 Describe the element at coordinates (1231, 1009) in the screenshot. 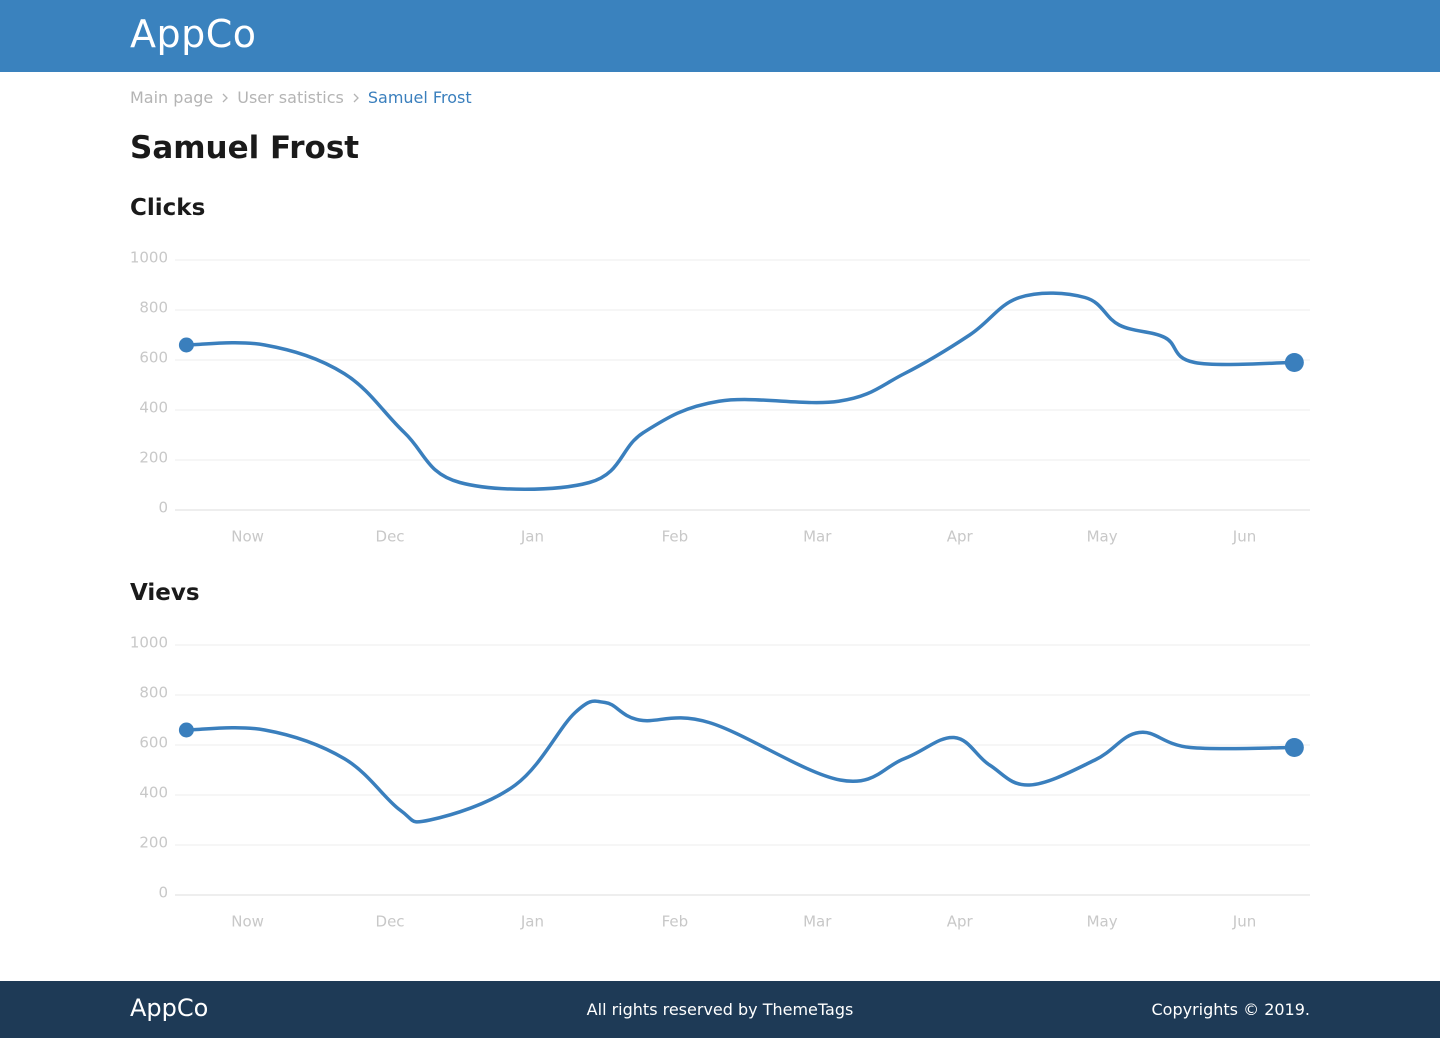

I see `footer-copyright: Copyrights © 2019.` at that location.